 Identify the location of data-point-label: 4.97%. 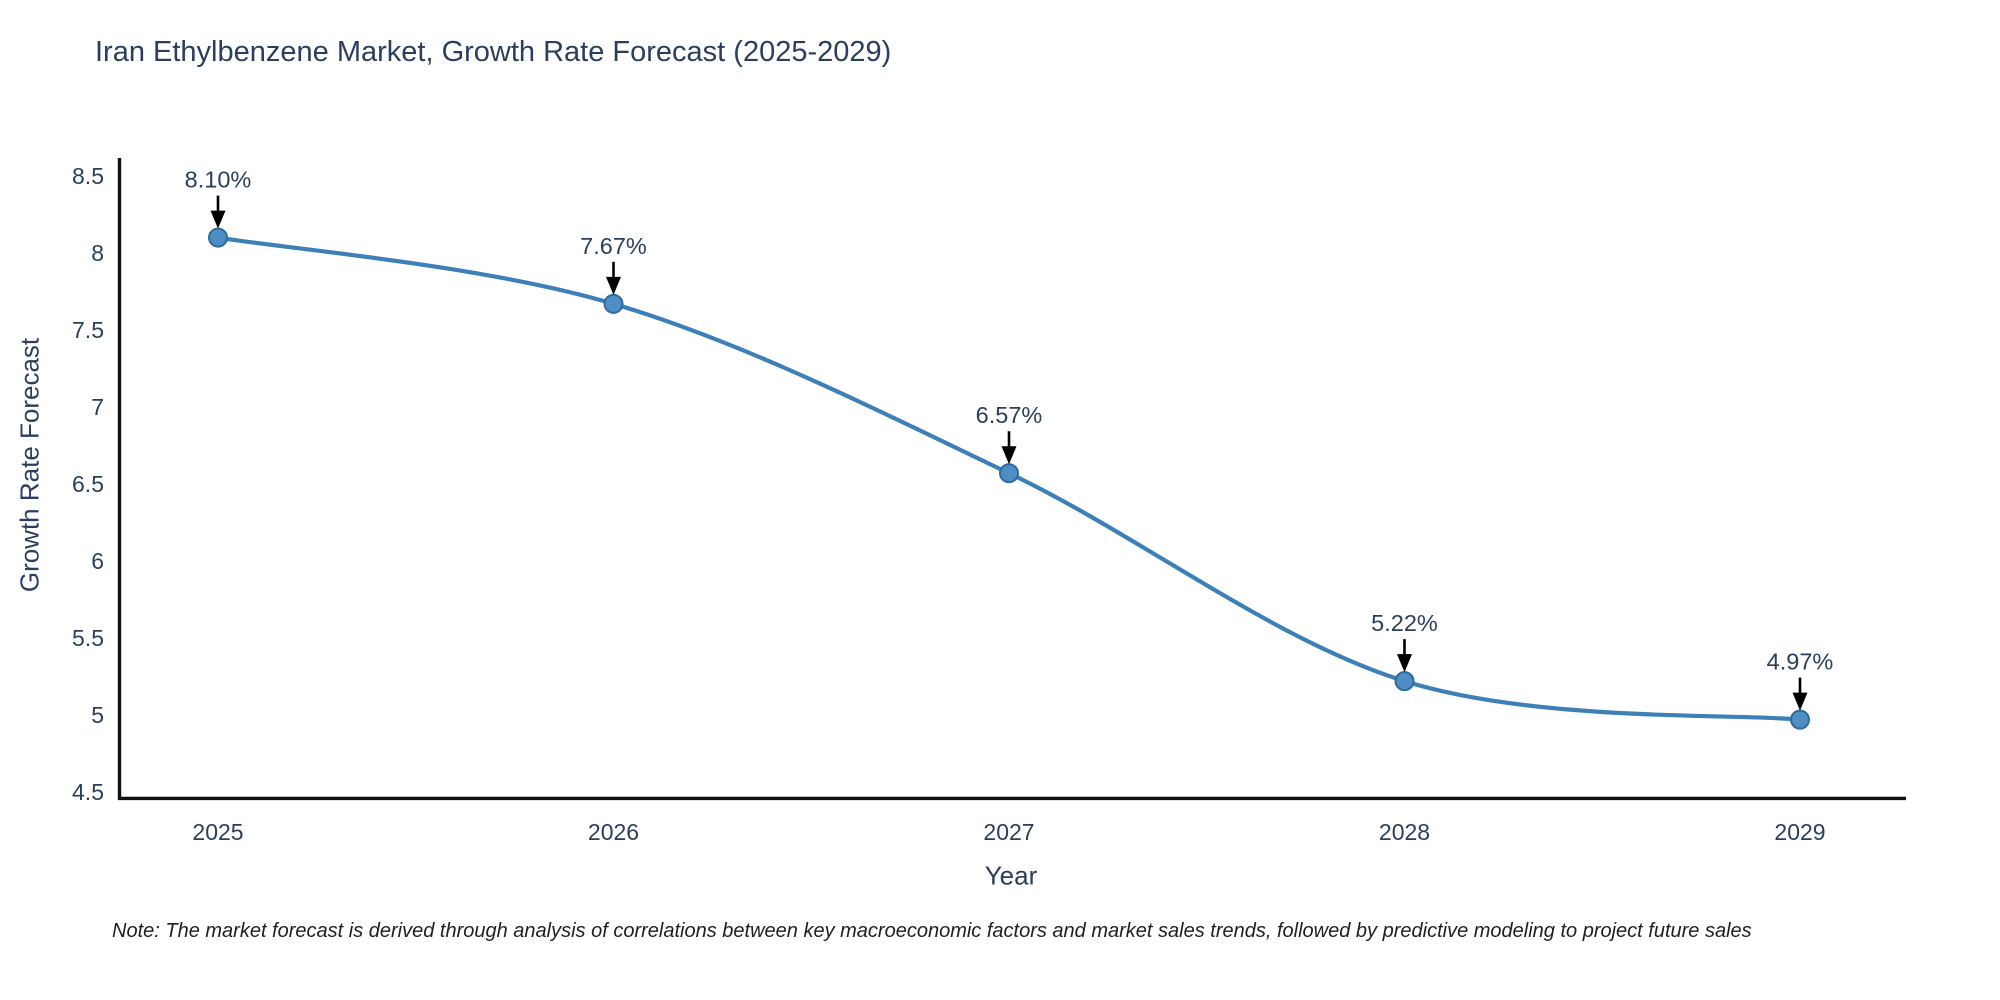
(1800, 662).